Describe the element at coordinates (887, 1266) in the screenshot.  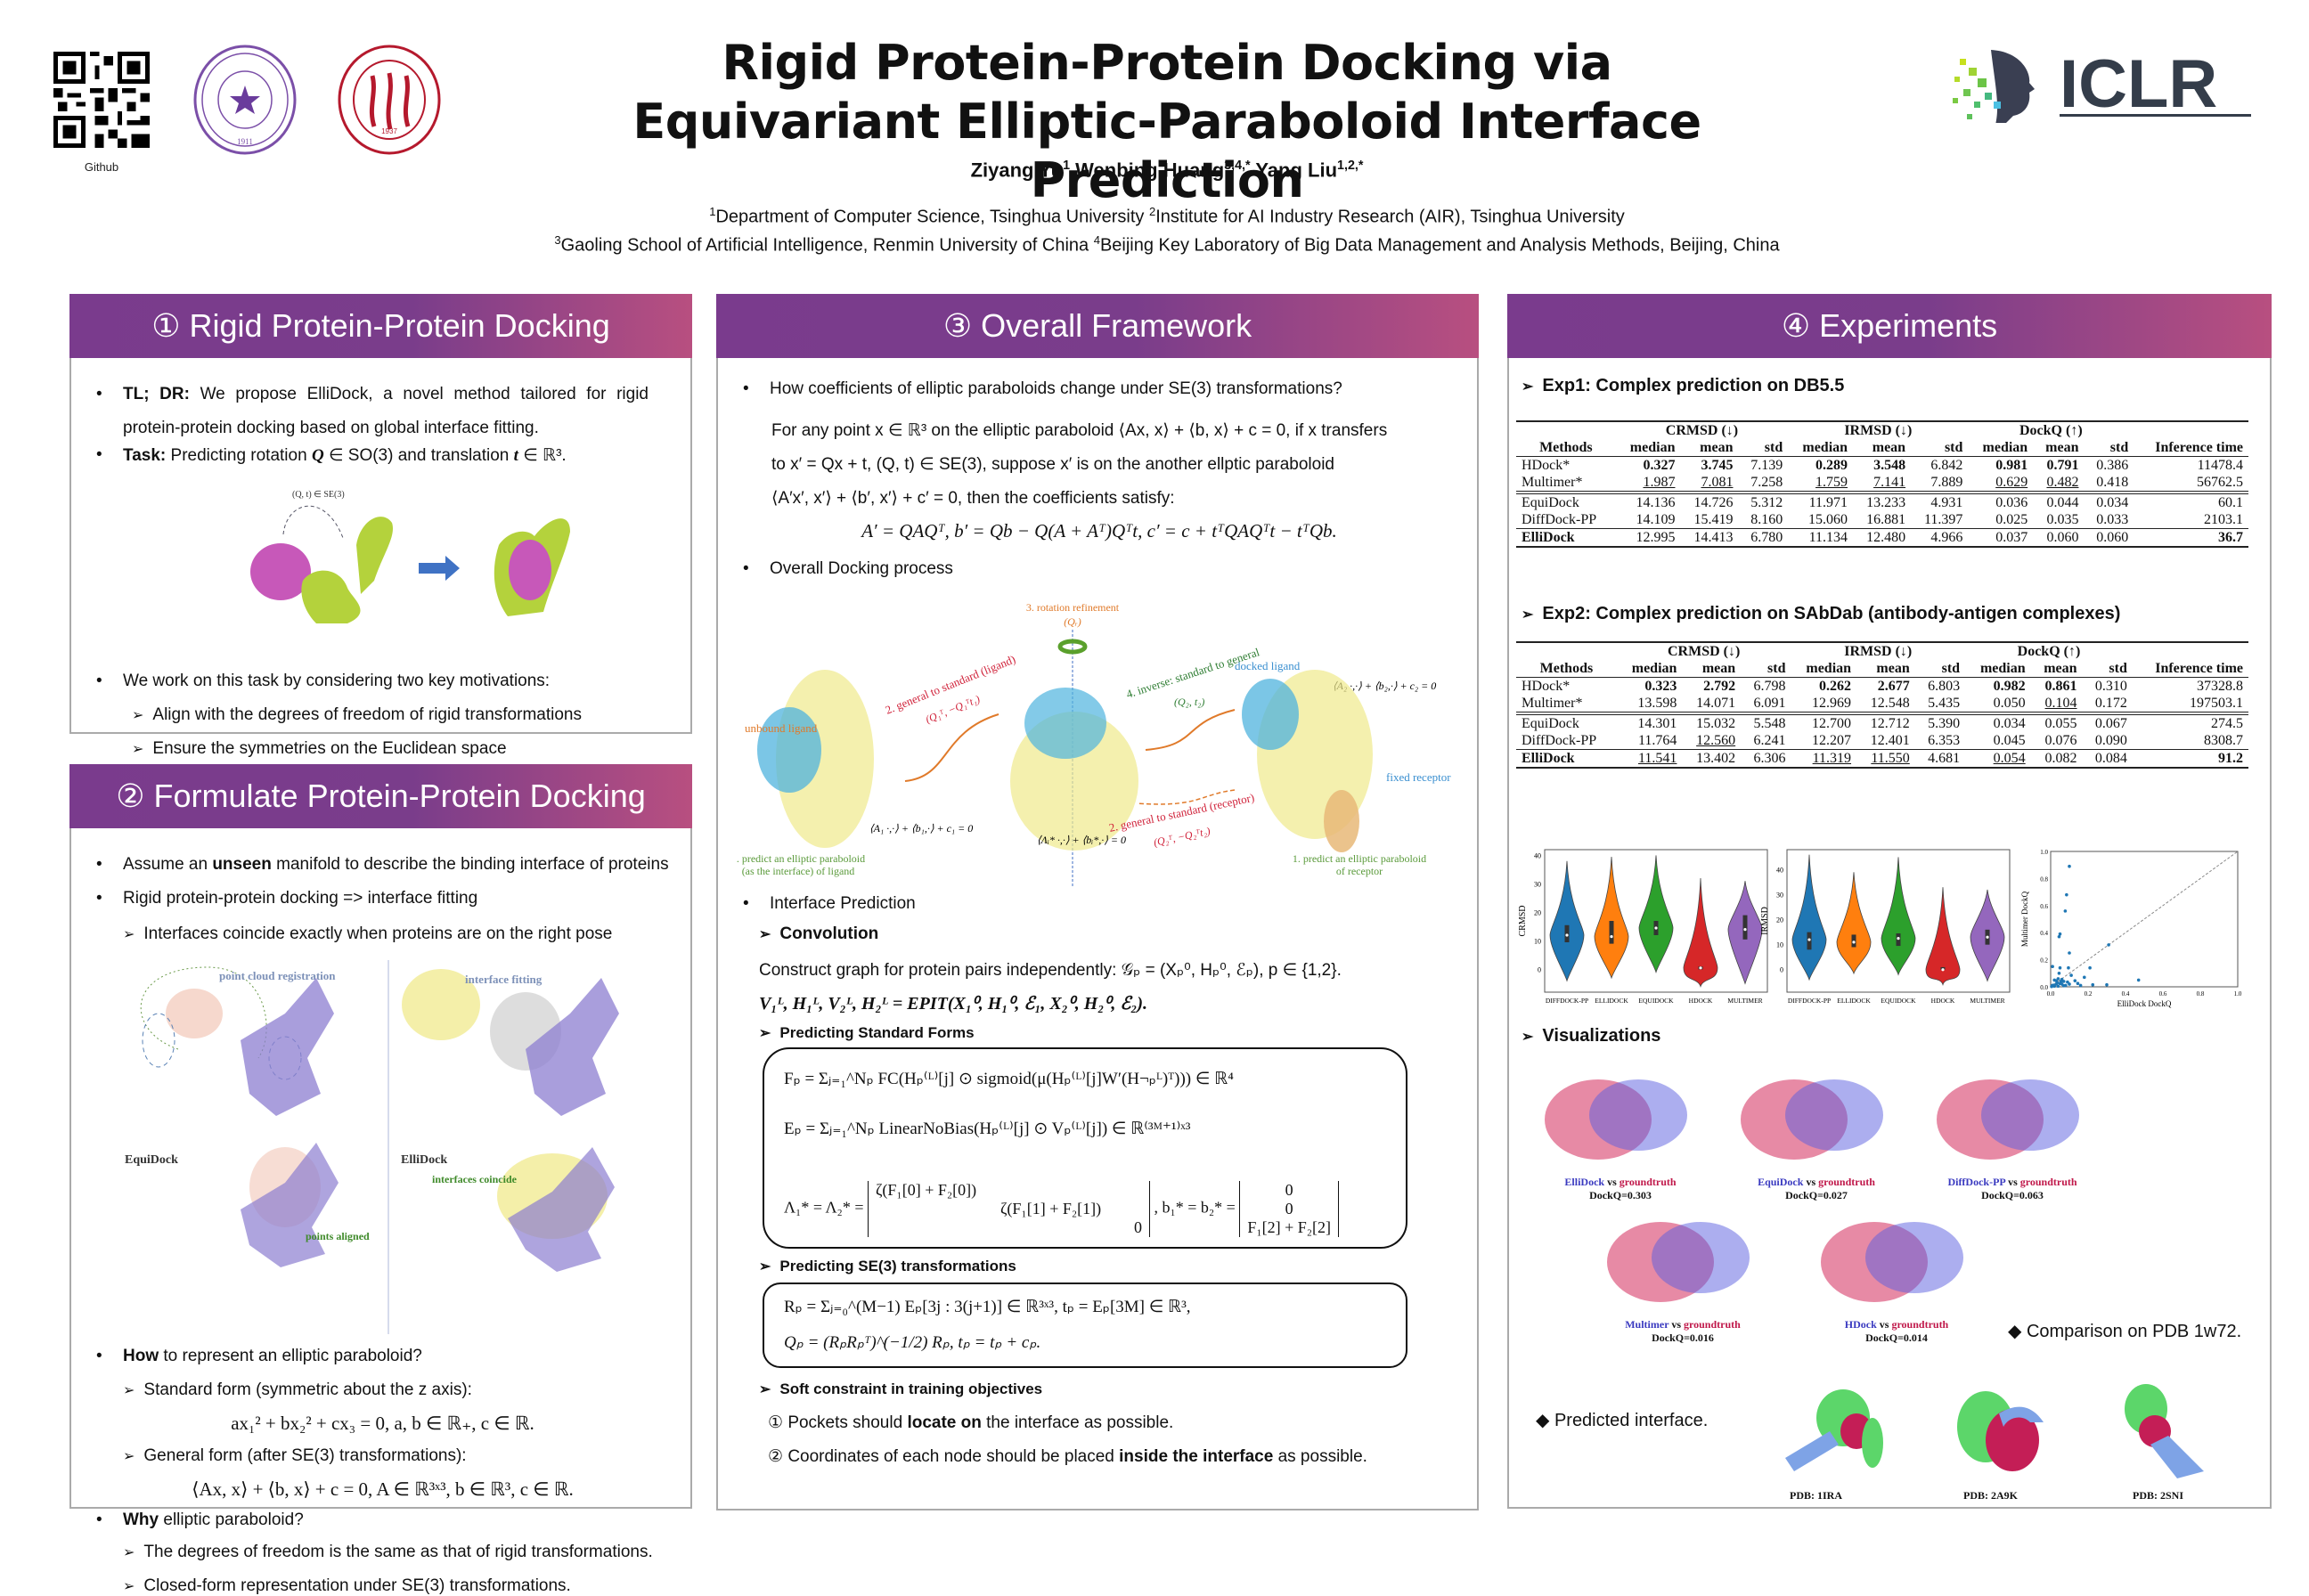
I see `predicting-se3-heading: ➢ Predicting SE(3) transformations` at that location.